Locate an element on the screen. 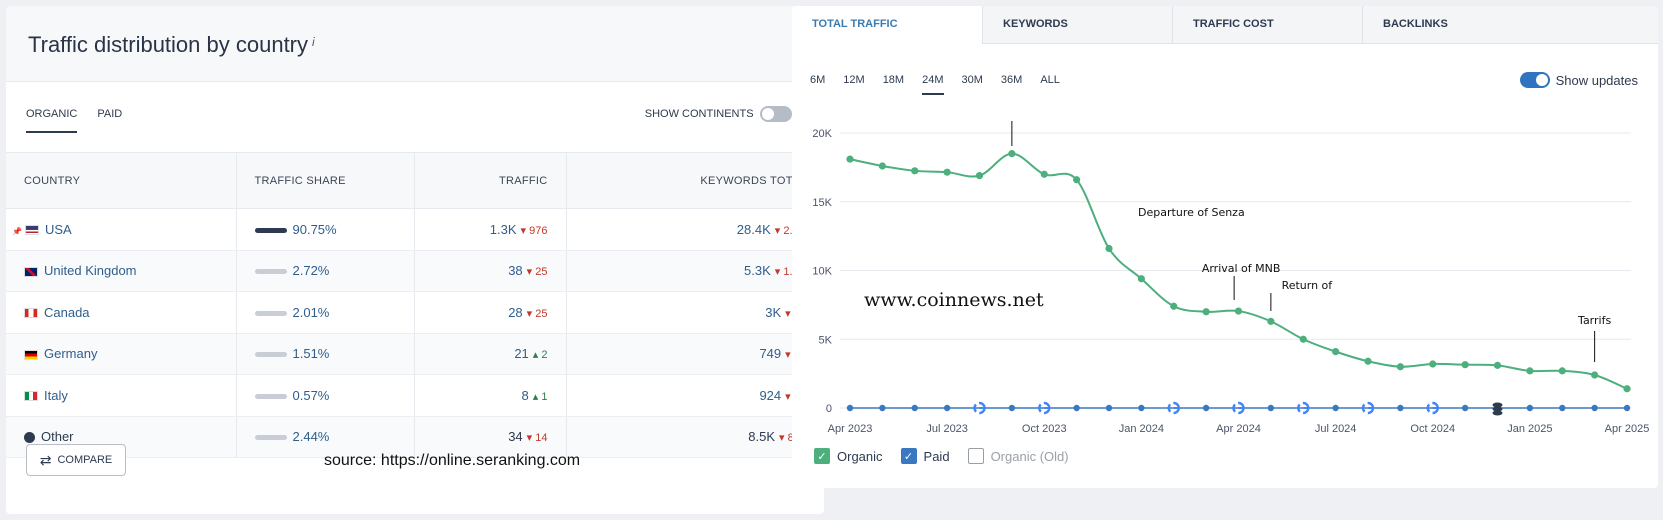  legend-organic: ✓ Organic is located at coordinates (848, 456).